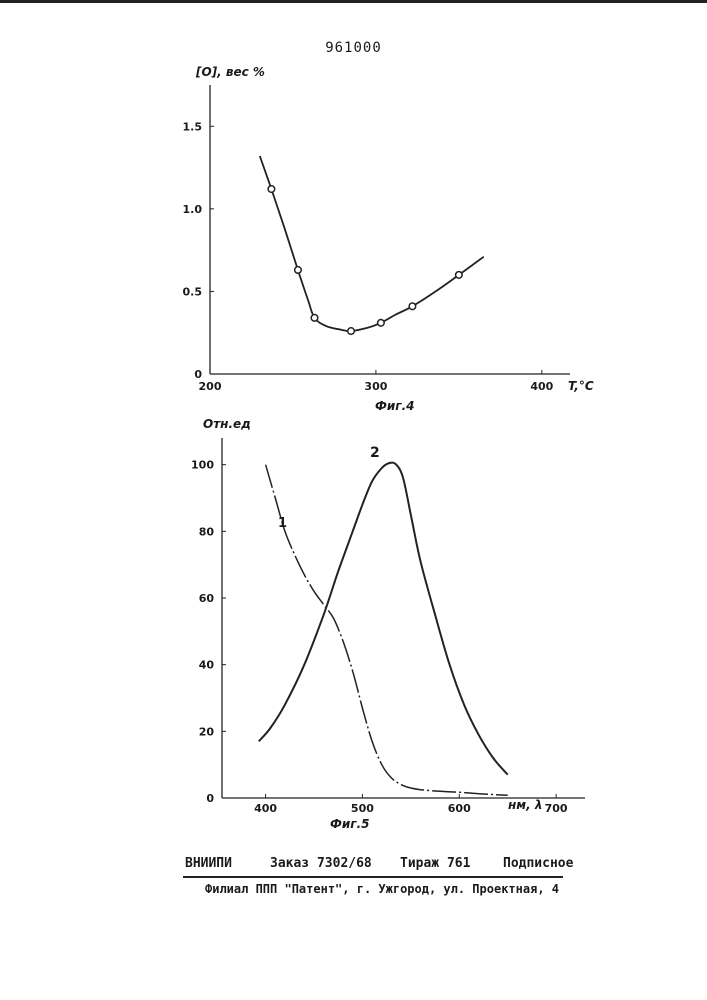  I want to click on footer-divider, so click(373, 877).